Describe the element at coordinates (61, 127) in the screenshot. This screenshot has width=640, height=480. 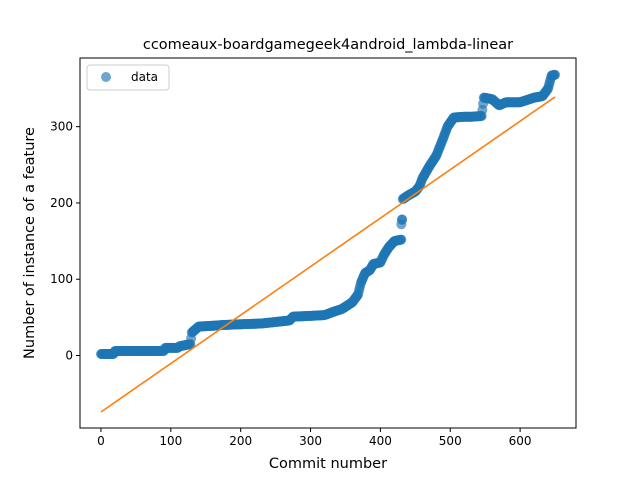
I see `y-tick-label: 300` at that location.